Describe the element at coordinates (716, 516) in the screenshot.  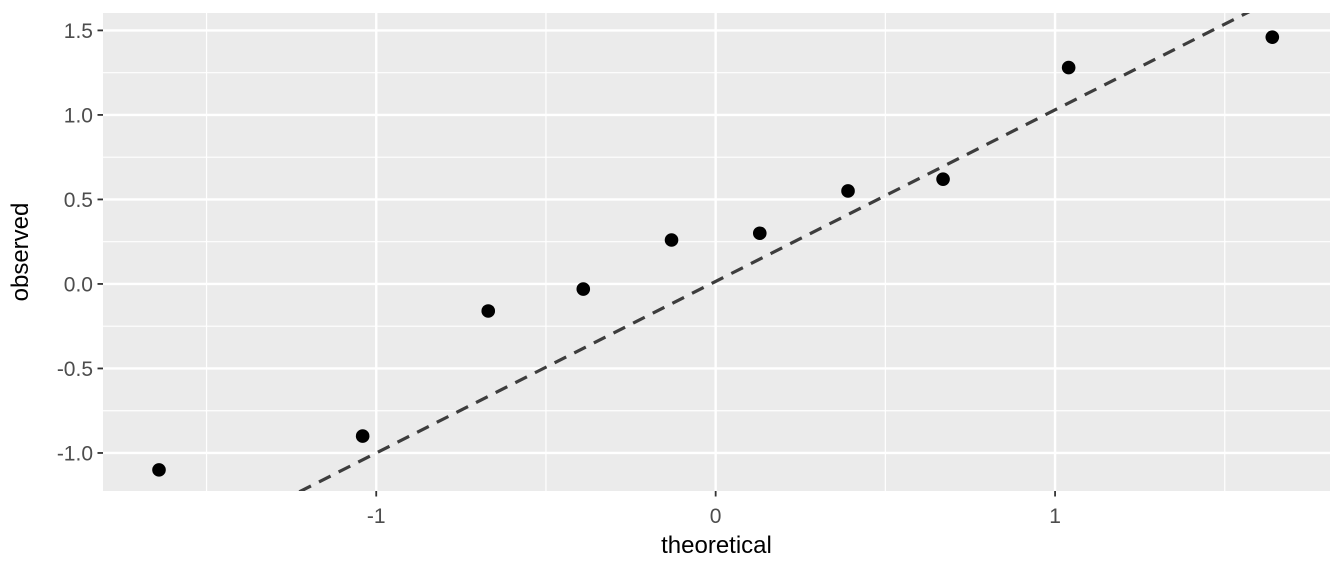
I see `x-tick-label: 0` at that location.